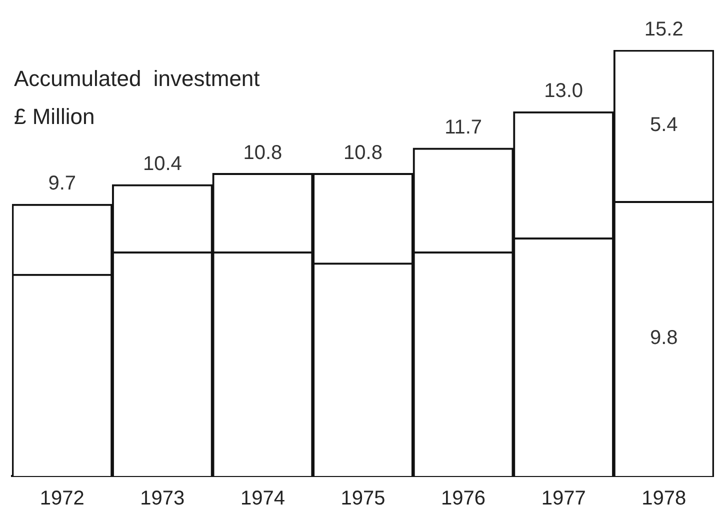  Describe the element at coordinates (137, 79) in the screenshot. I see `text: Accumulated investment` at that location.